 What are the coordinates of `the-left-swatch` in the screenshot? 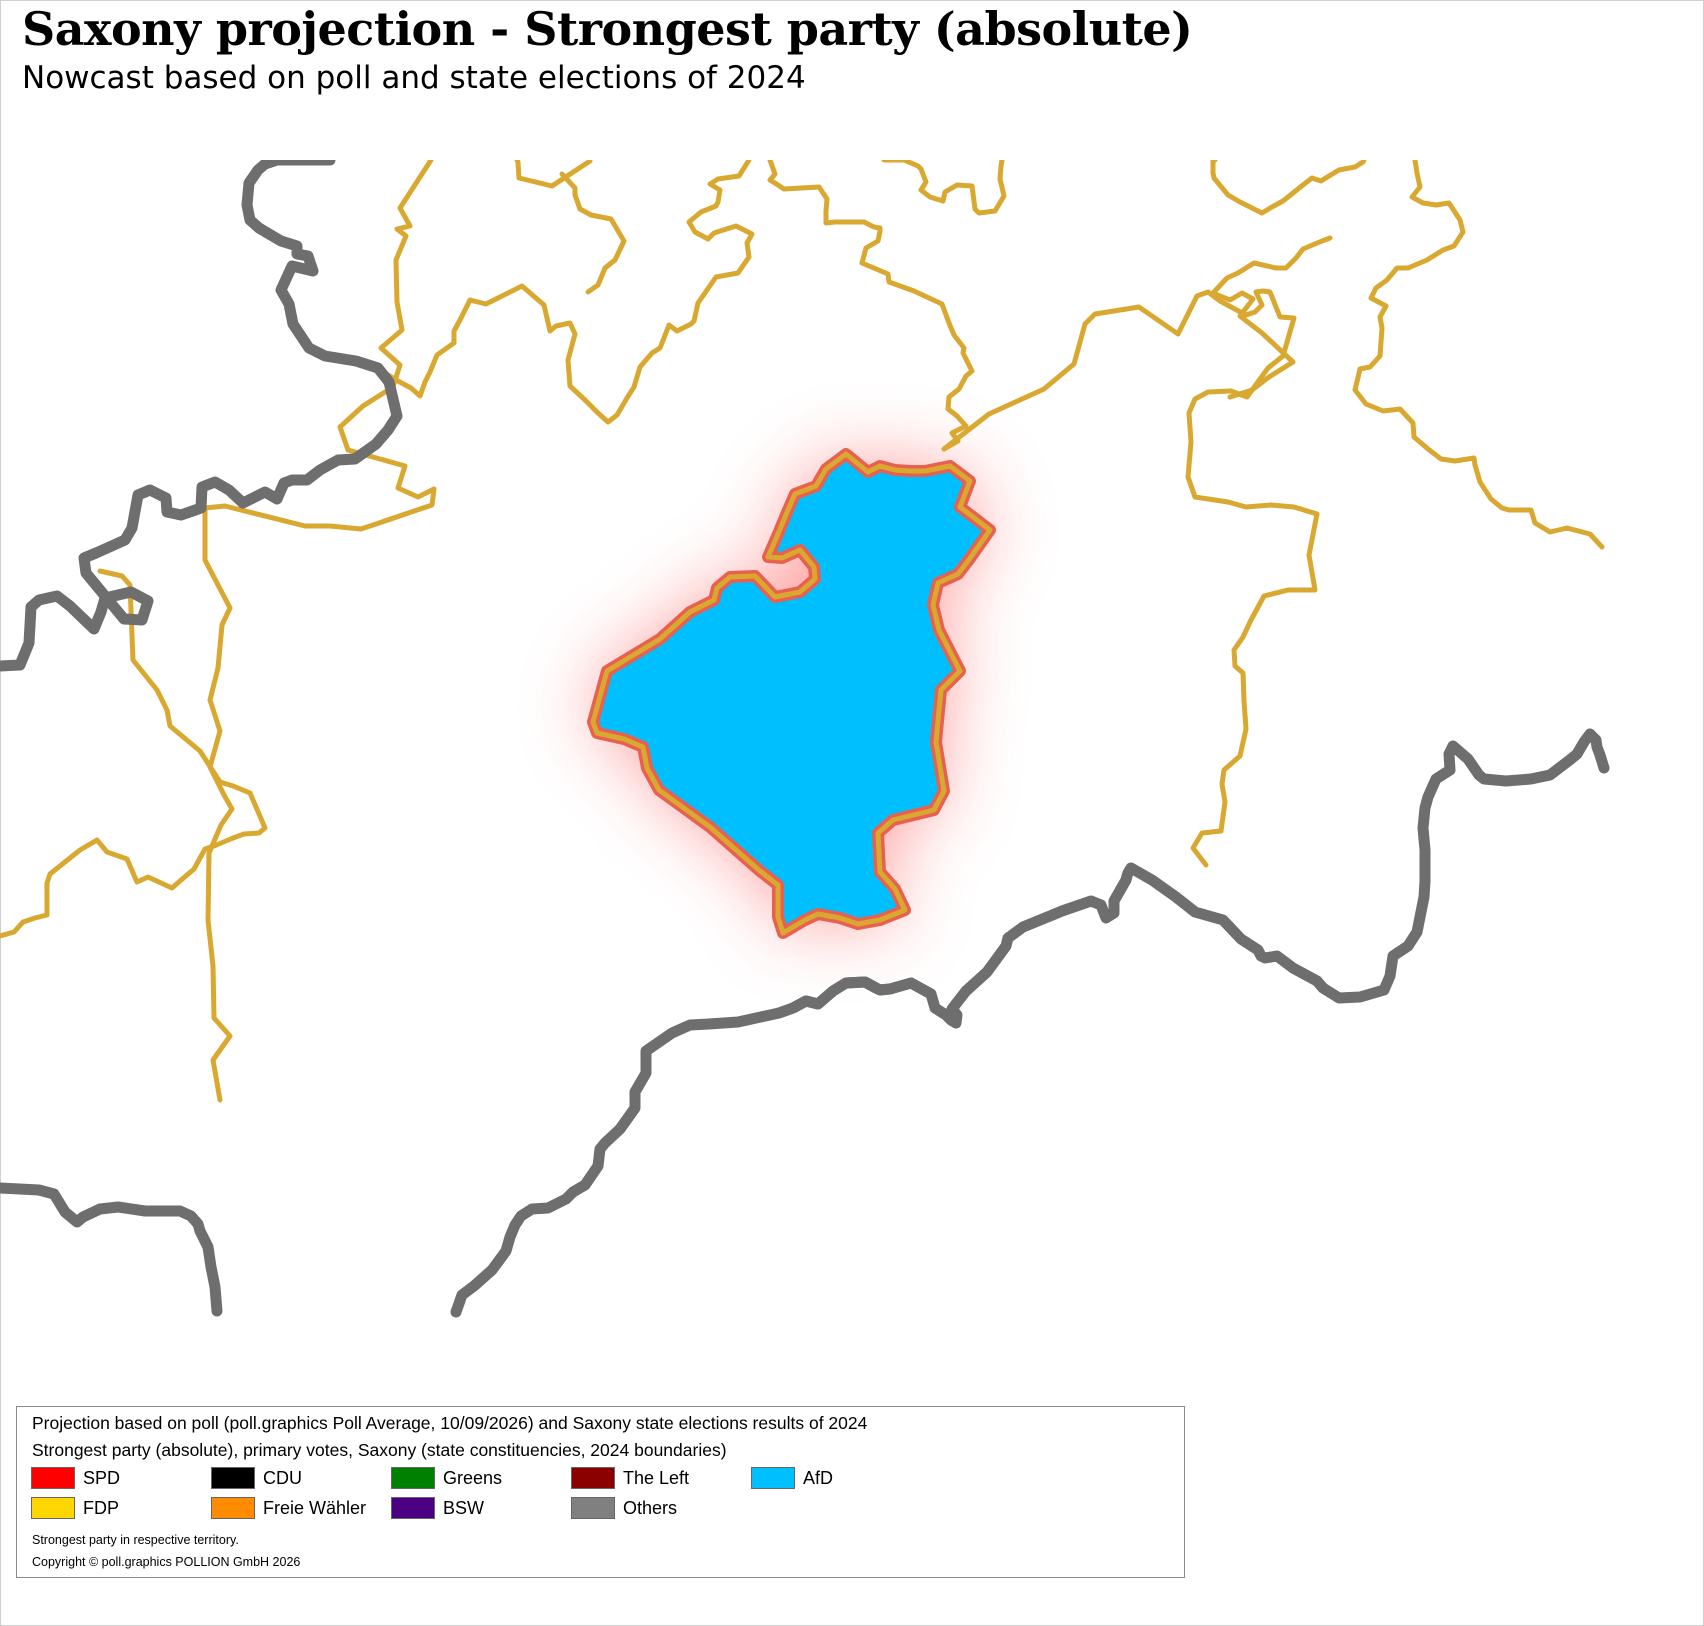 It's located at (593, 1478).